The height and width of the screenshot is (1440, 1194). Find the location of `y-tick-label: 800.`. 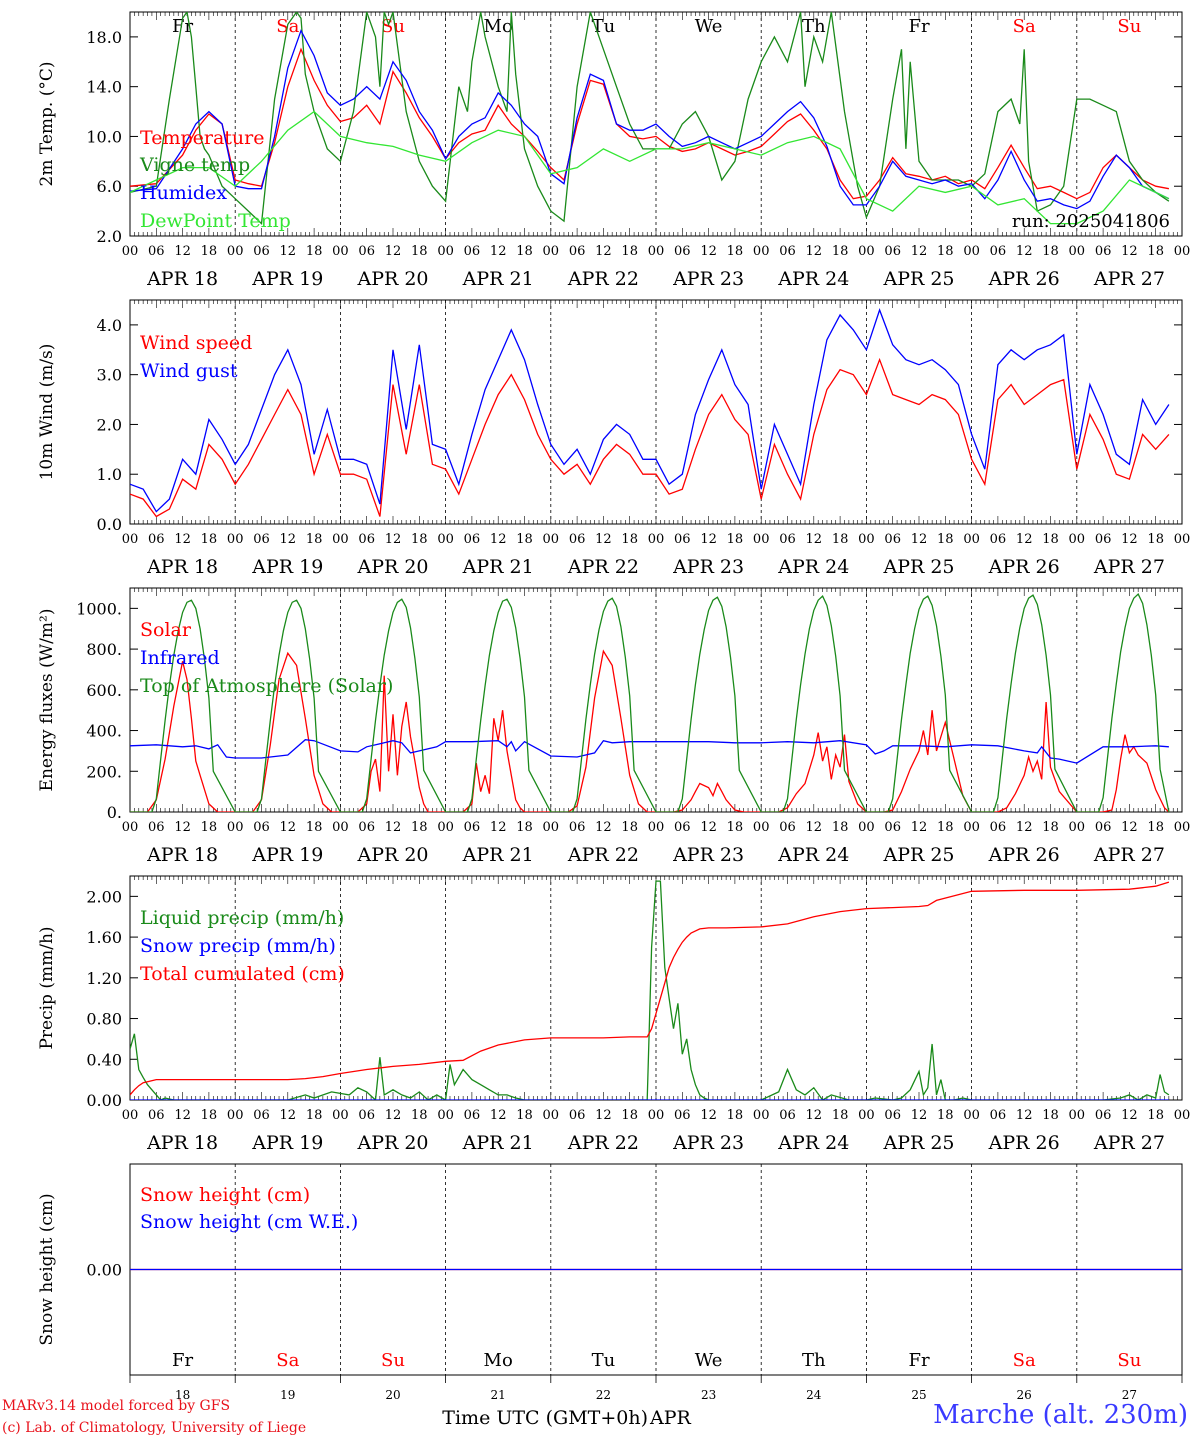

y-tick-label: 800. is located at coordinates (104, 649).